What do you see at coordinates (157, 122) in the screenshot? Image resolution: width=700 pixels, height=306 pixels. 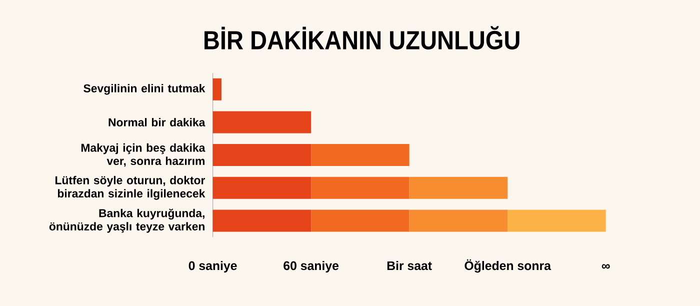 I see `y-tick-label: Normal bir dakika` at bounding box center [157, 122].